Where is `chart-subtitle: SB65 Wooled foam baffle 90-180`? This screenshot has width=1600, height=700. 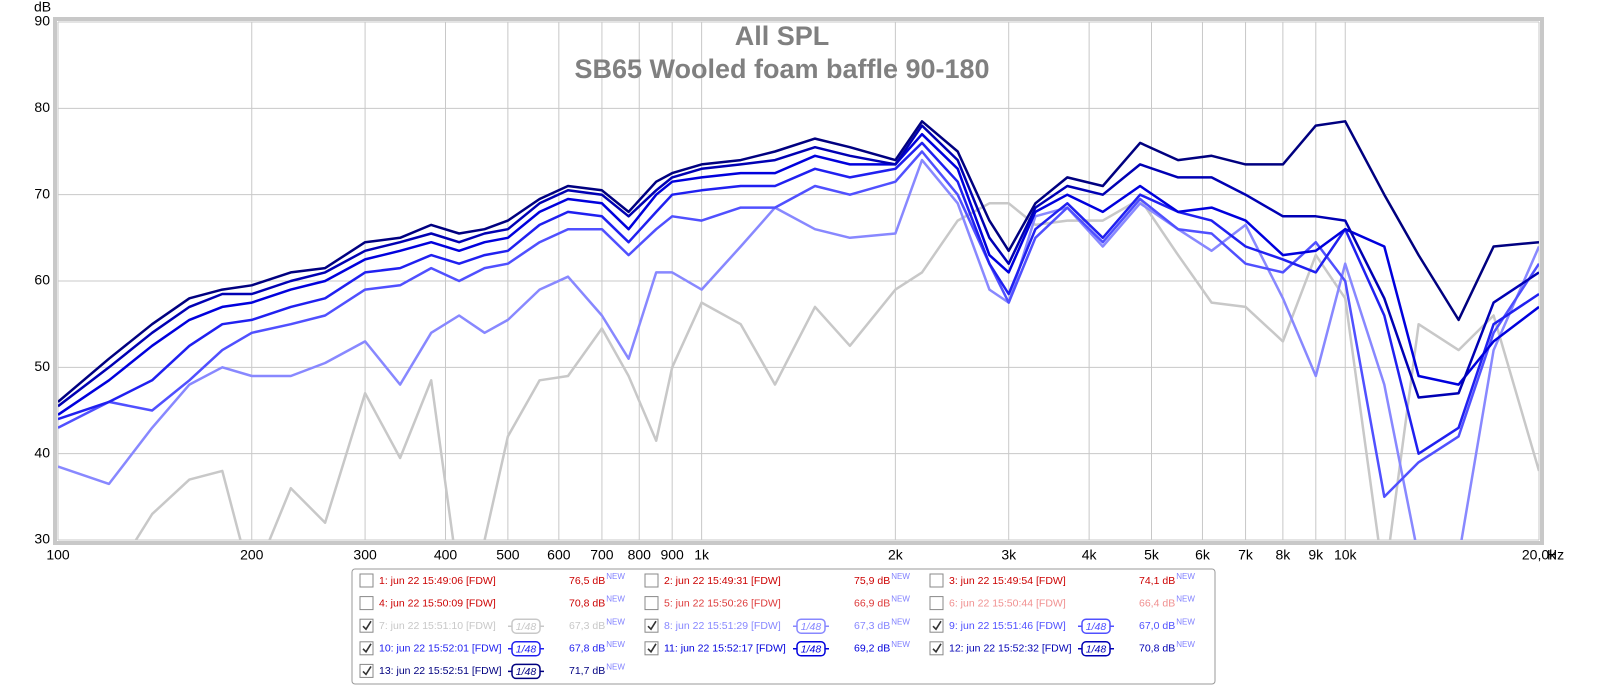
chart-subtitle: SB65 Wooled foam baffle 90-180 is located at coordinates (781, 69).